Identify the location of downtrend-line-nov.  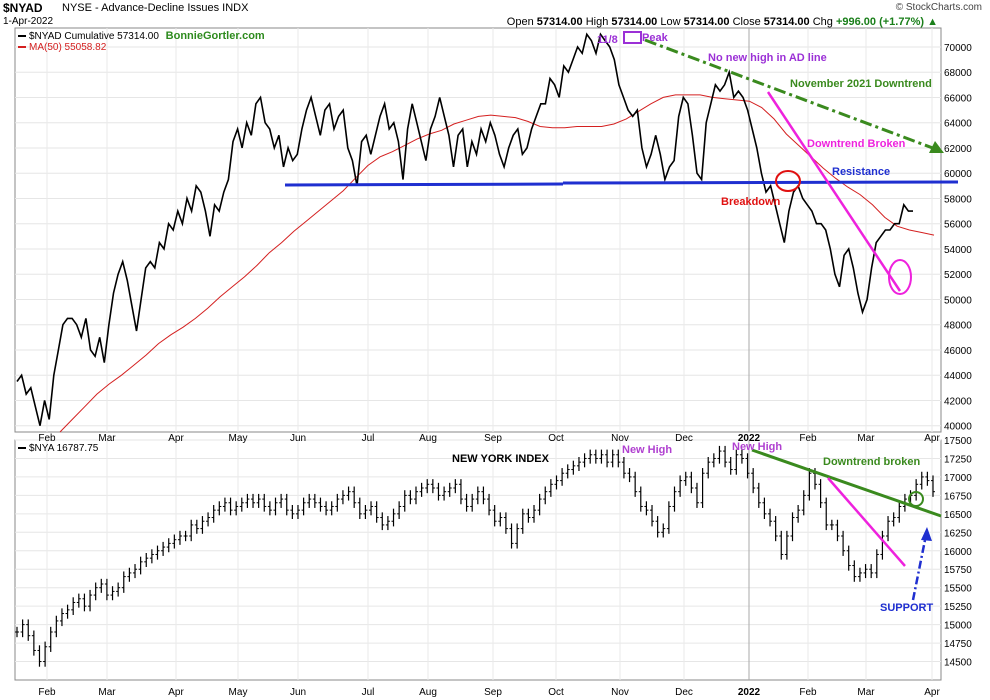
(791, 95).